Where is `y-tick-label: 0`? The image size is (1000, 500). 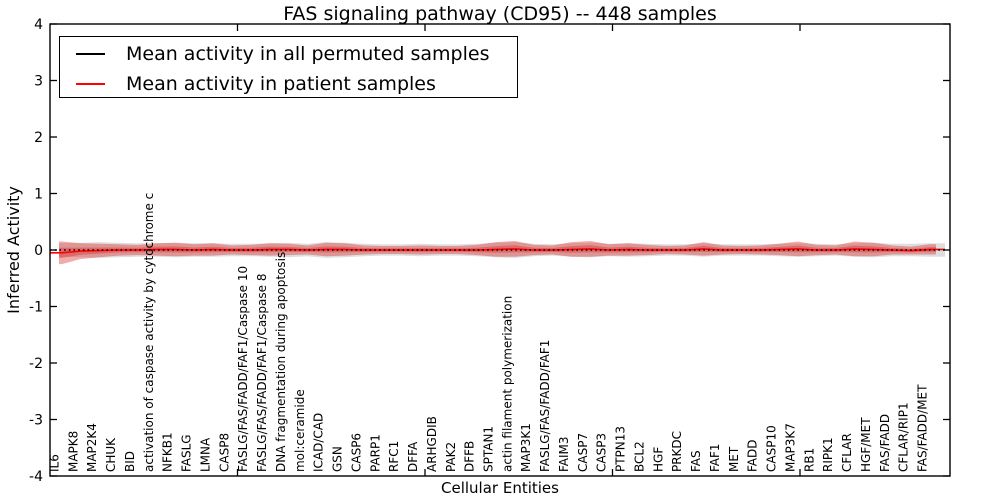
y-tick-label: 0 is located at coordinates (38, 251).